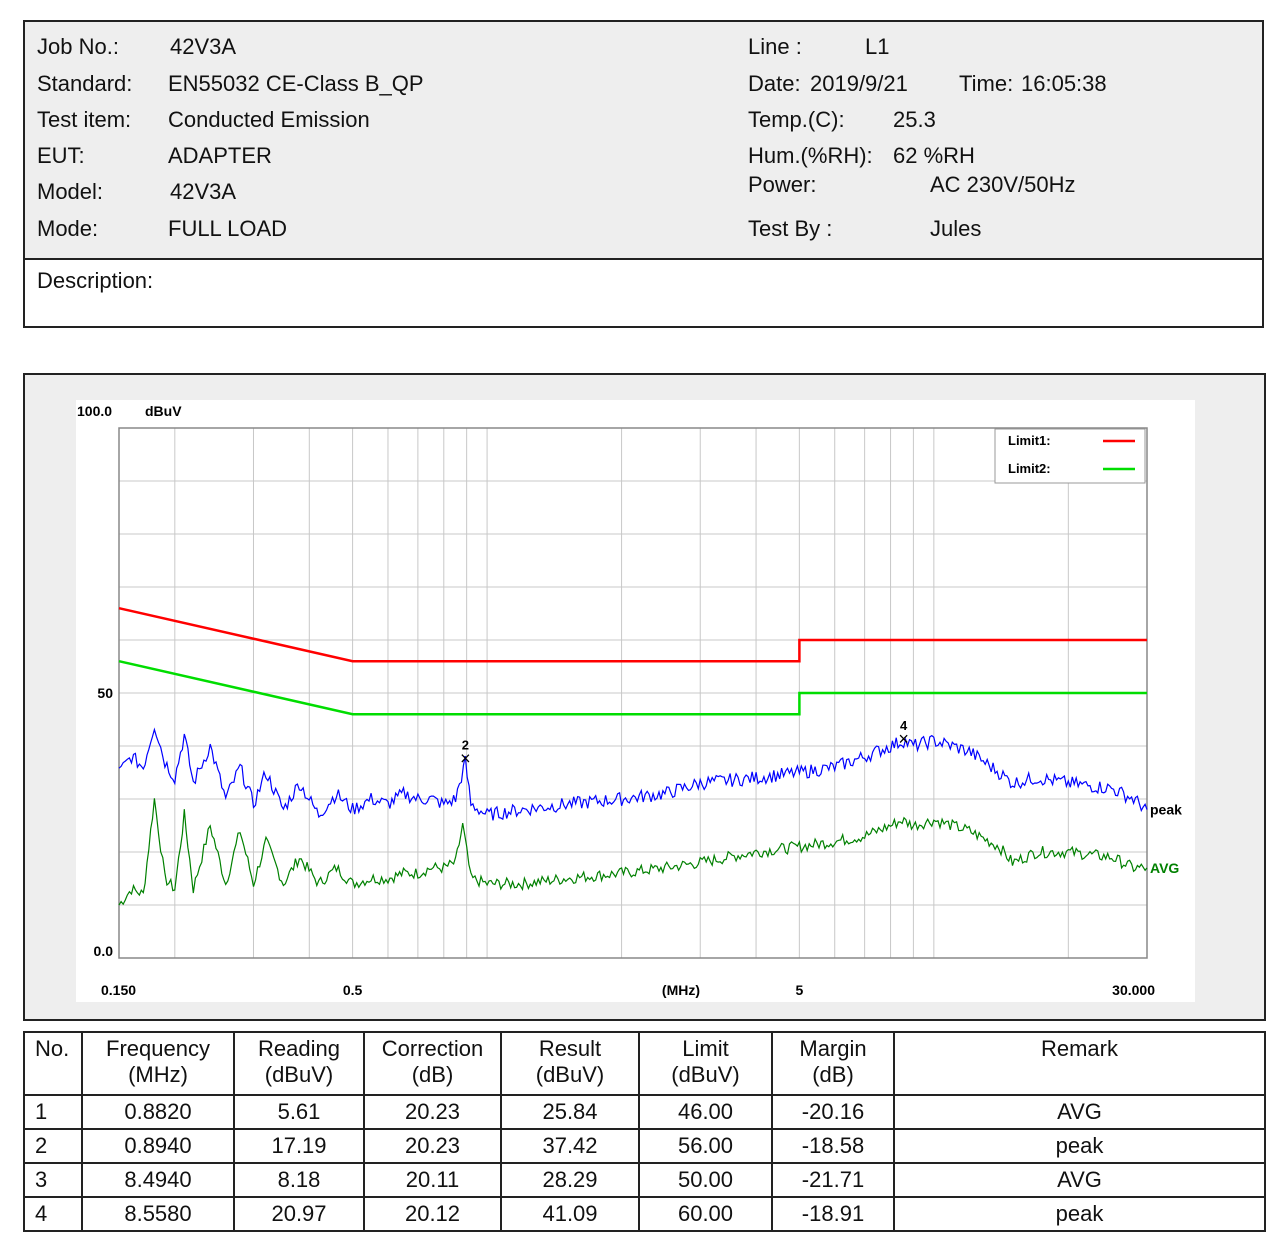 The width and height of the screenshot is (1280, 1250). What do you see at coordinates (432, 1180) in the screenshot?
I see `cell-correction: 20.11` at bounding box center [432, 1180].